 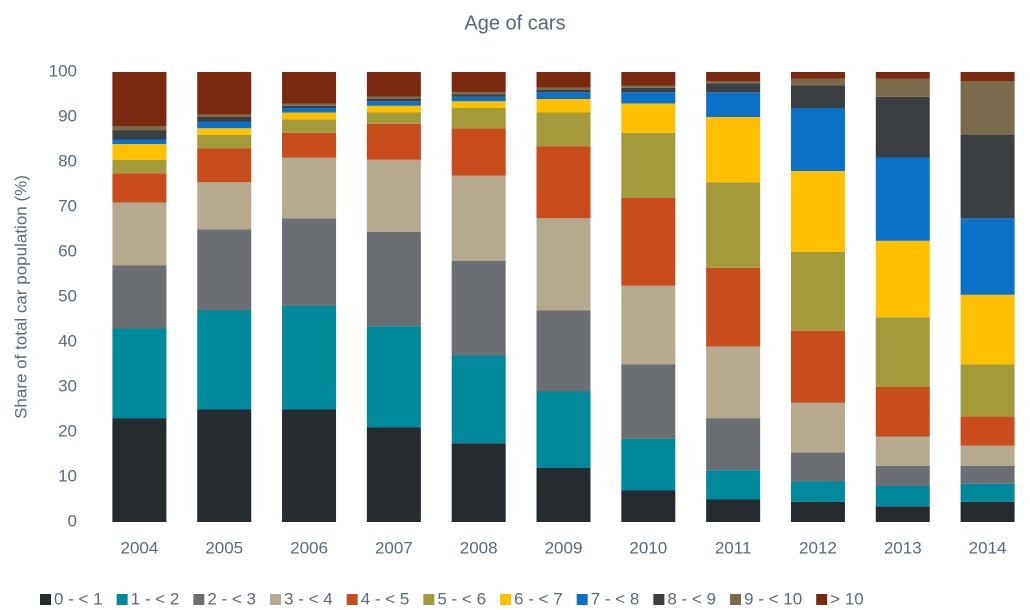 I want to click on x-tick-label: 2010, so click(x=648, y=547).